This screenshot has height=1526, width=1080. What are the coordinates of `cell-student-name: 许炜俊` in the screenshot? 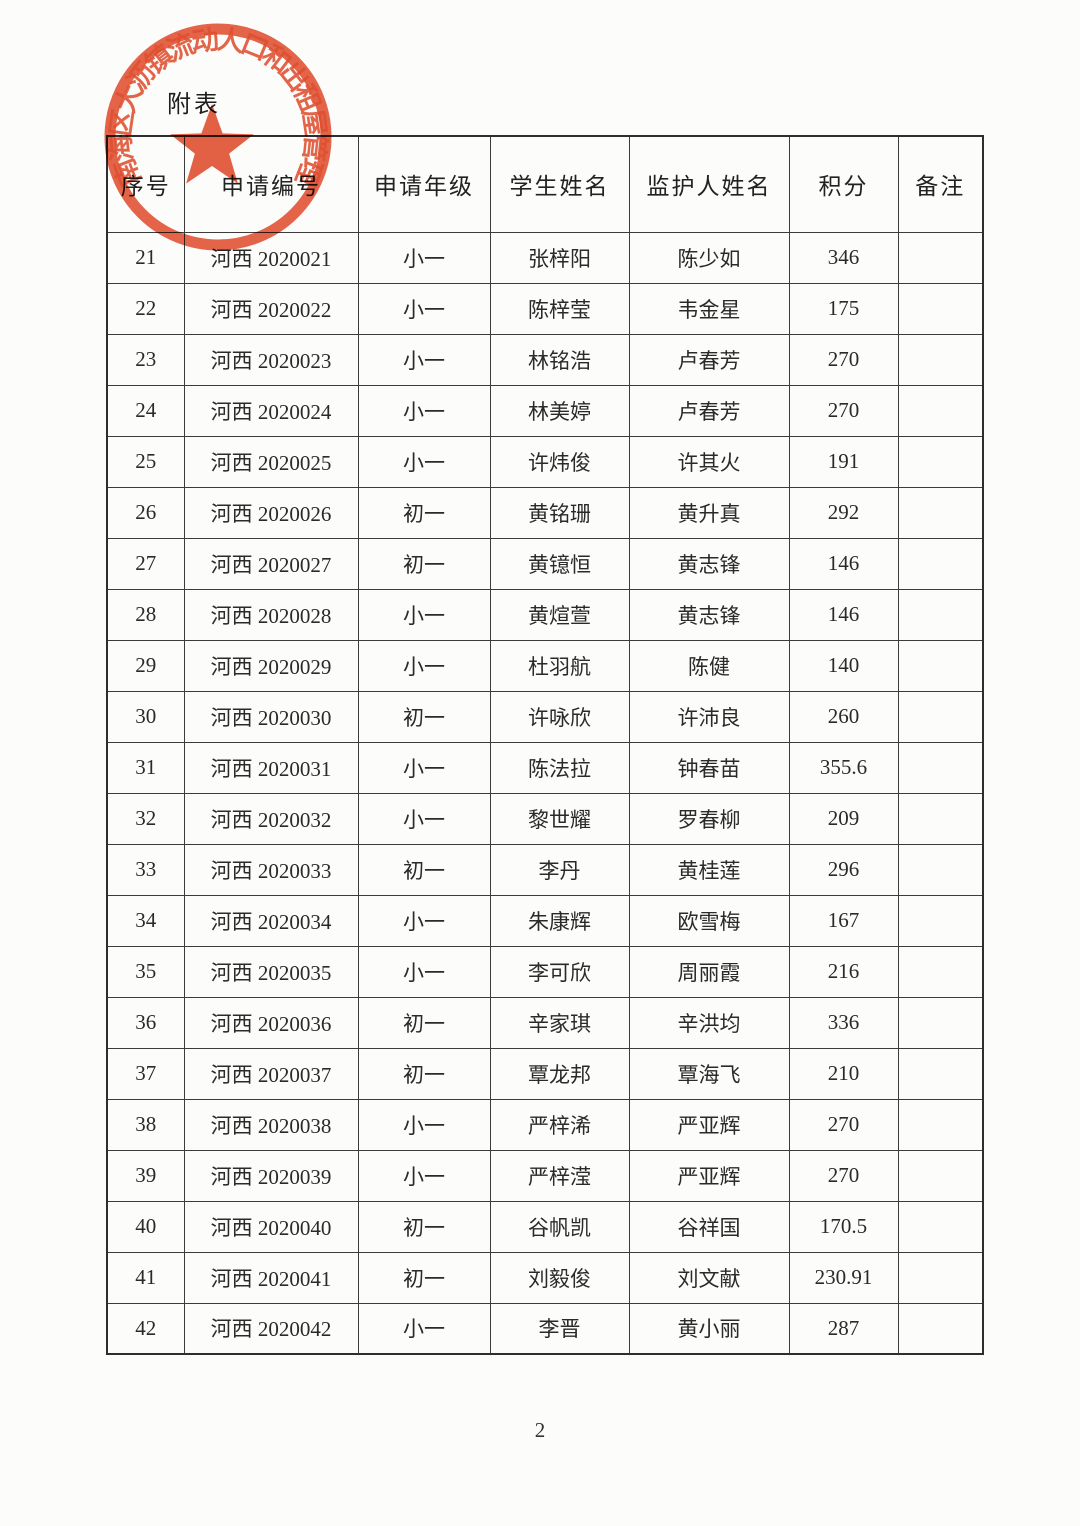 It's located at (559, 461).